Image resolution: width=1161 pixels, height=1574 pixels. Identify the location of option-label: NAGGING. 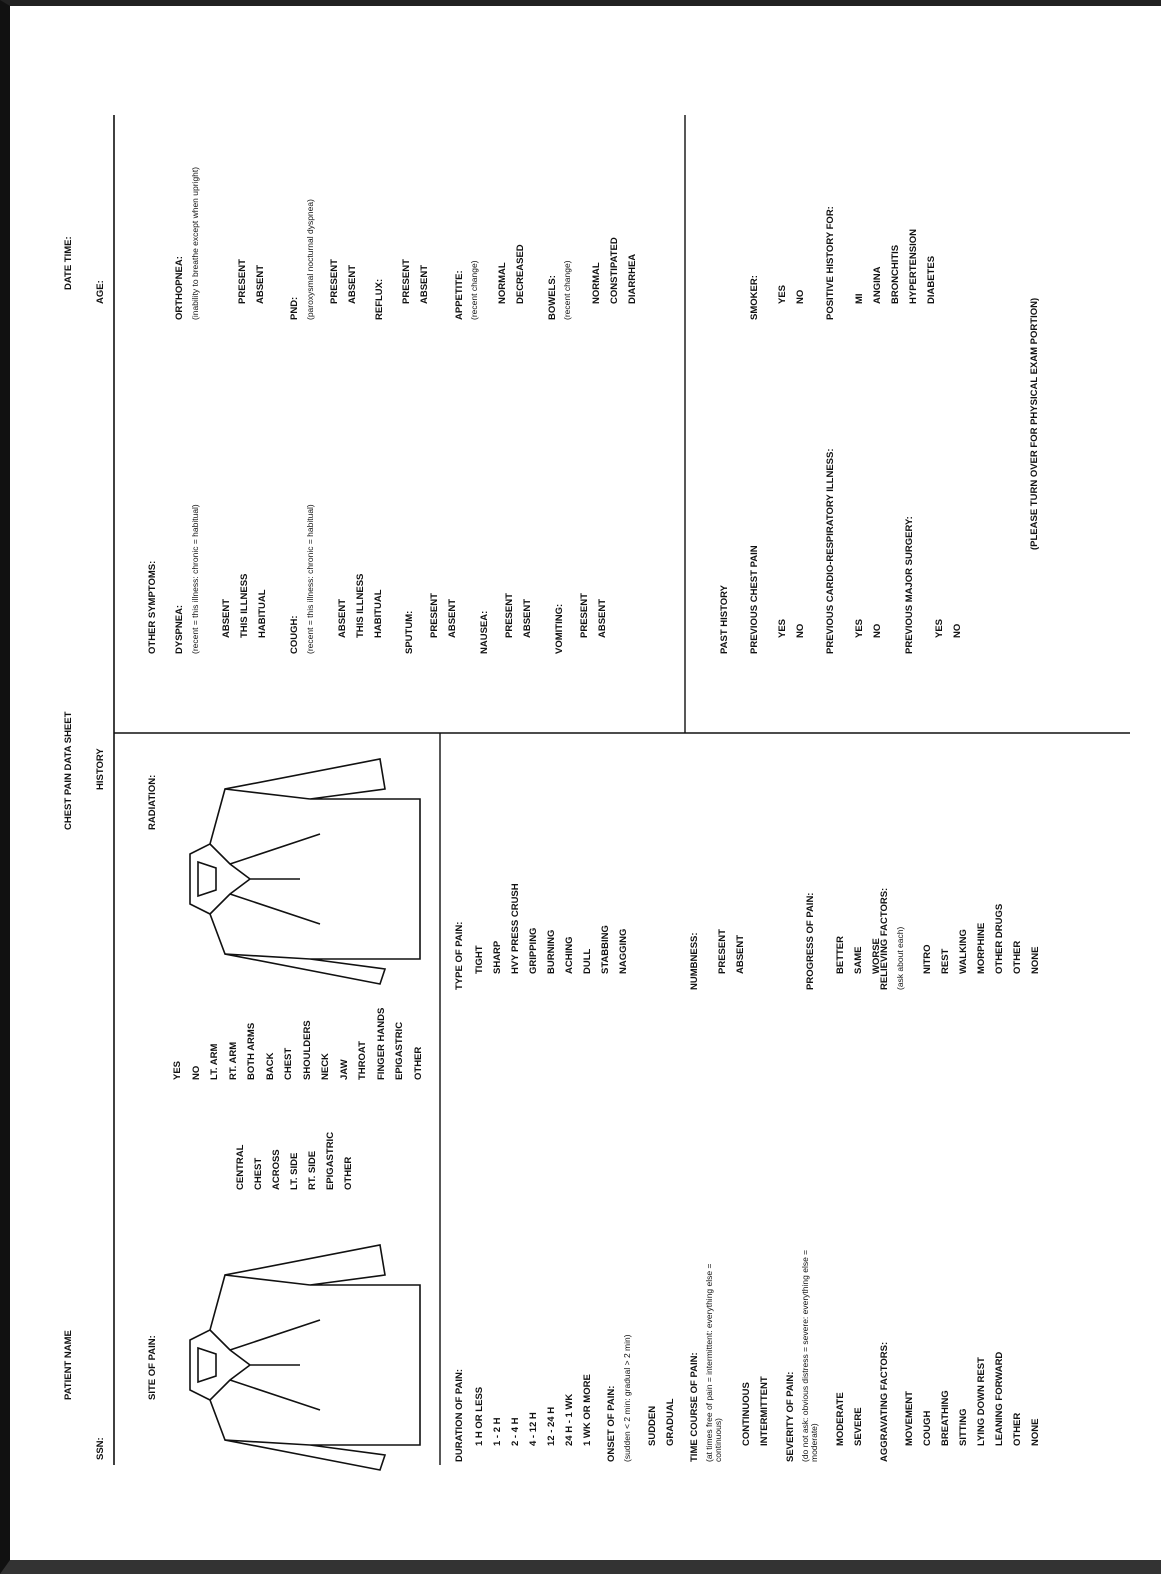
(623, 951).